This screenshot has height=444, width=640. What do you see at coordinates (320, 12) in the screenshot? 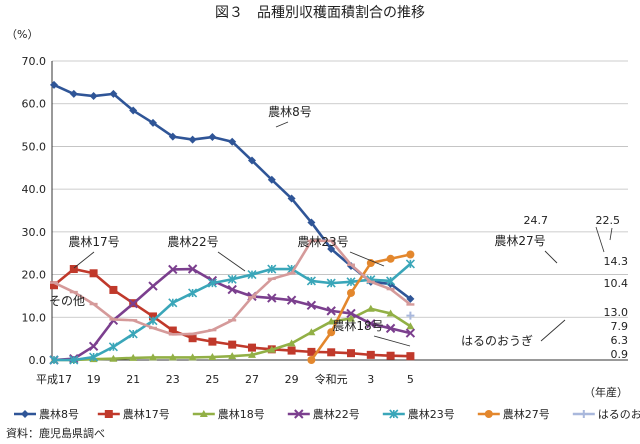
I see `chart-title: 図３ 品種別収穫面積割合の推移` at bounding box center [320, 12].